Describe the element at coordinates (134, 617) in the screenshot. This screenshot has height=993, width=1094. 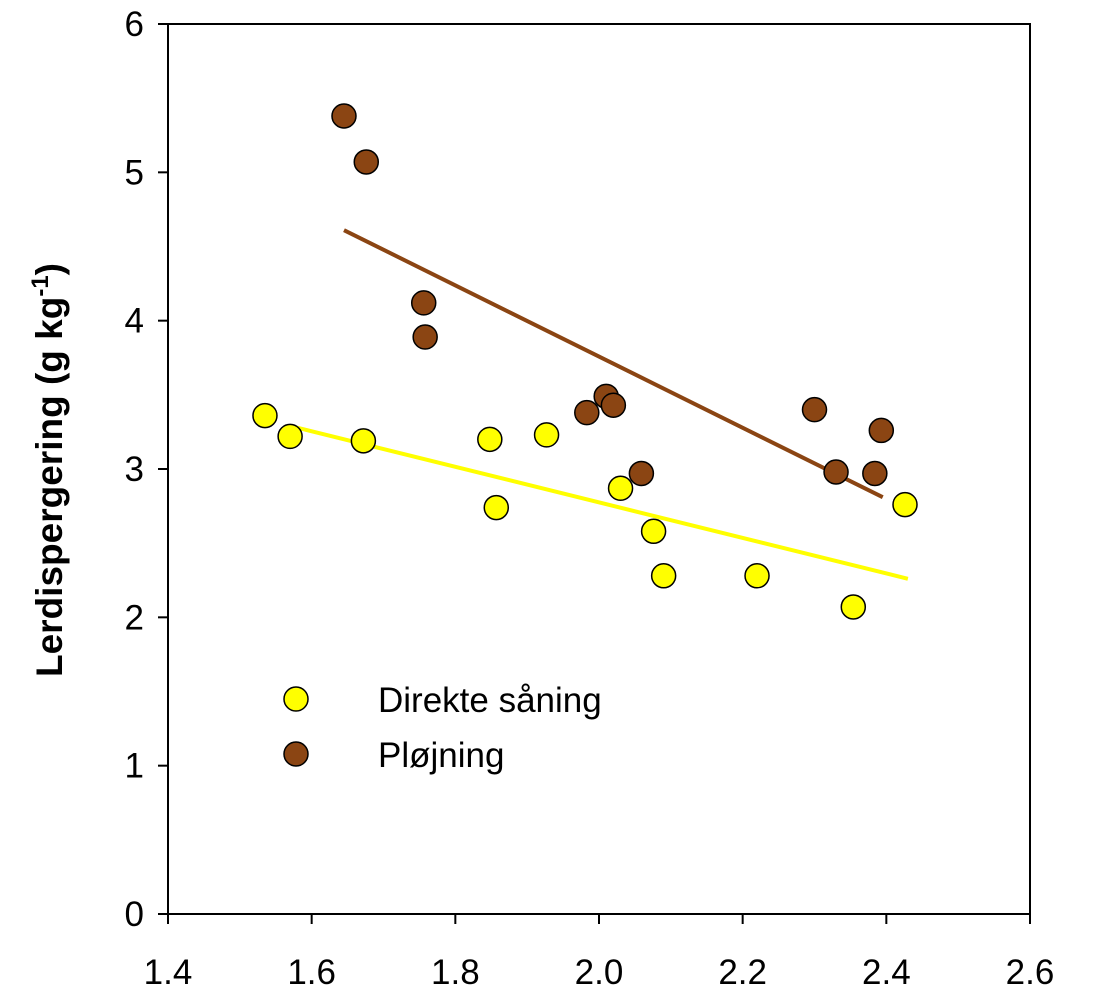
I see `y-tick-label: 2` at that location.